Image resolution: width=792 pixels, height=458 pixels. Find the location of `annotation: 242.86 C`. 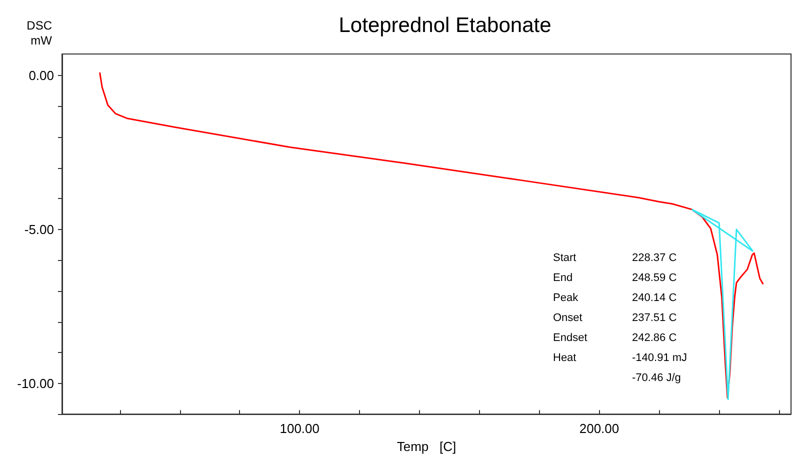

annotation: 242.86 C is located at coordinates (654, 338).